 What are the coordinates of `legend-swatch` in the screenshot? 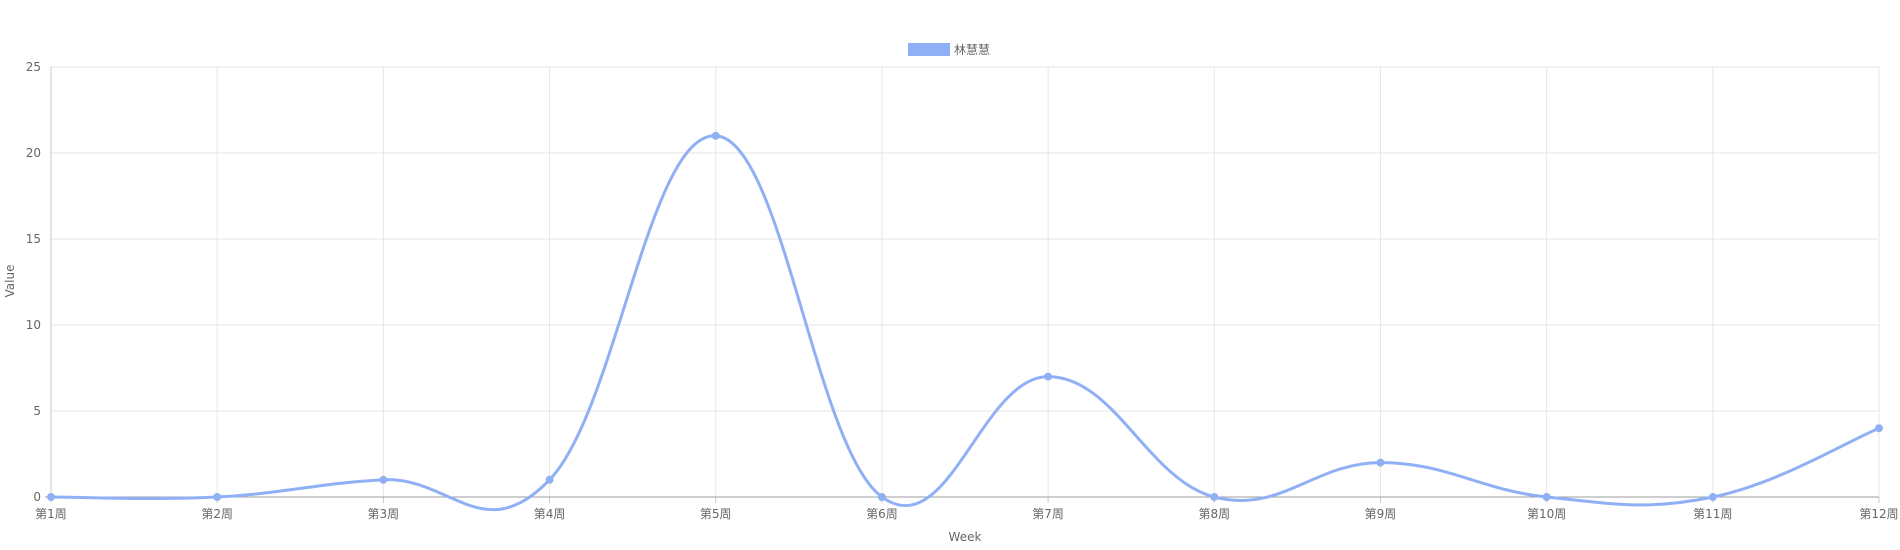 It's located at (929, 49).